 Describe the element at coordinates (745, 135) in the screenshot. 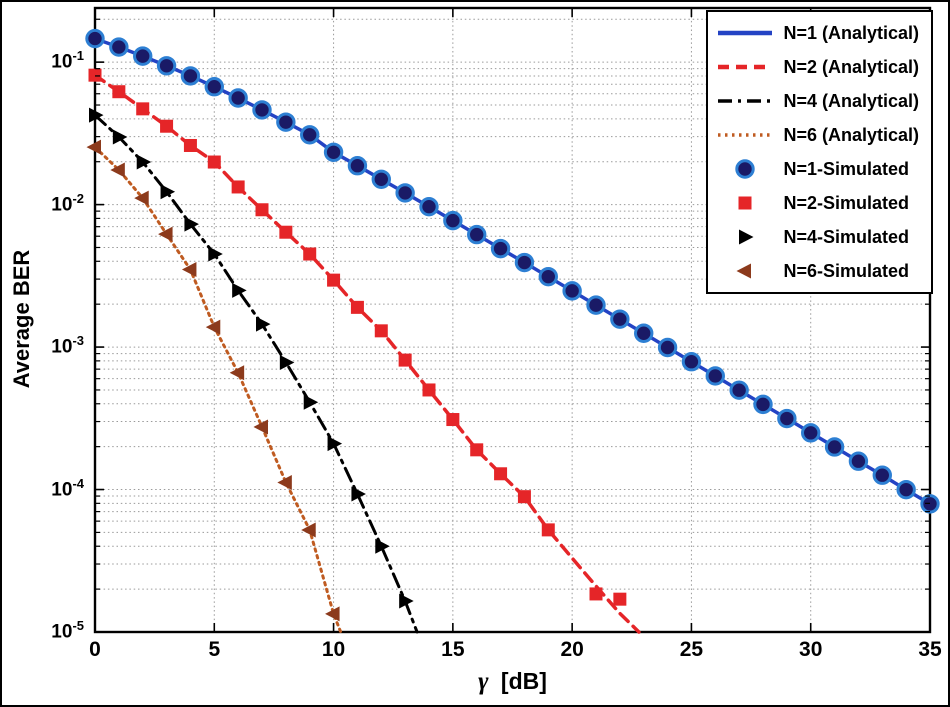

I see `brown-dotted-line-swatch` at that location.